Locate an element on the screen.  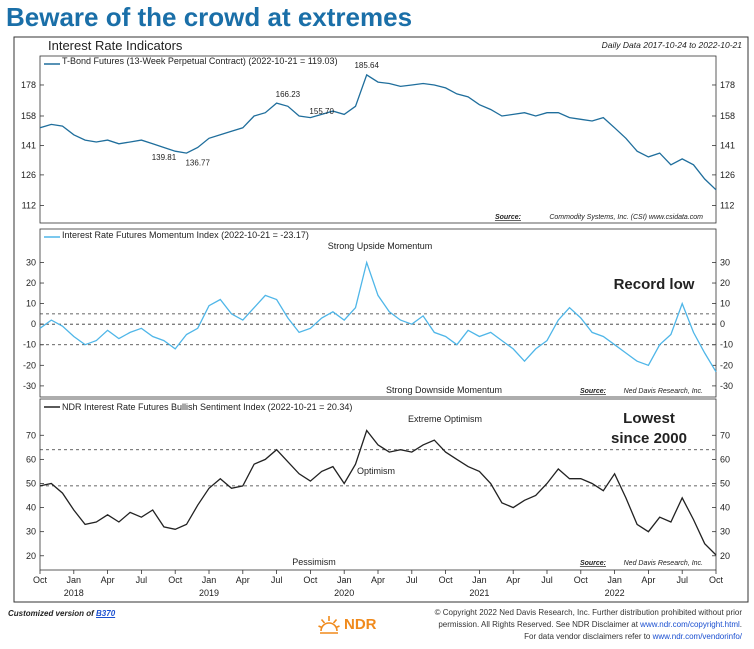
copyright-link: www.ndr.com/copyright.html is located at coordinates (690, 624).